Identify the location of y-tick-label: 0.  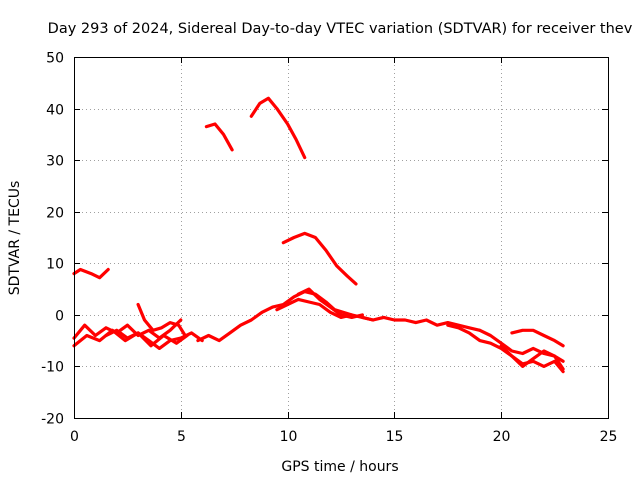
(59, 317).